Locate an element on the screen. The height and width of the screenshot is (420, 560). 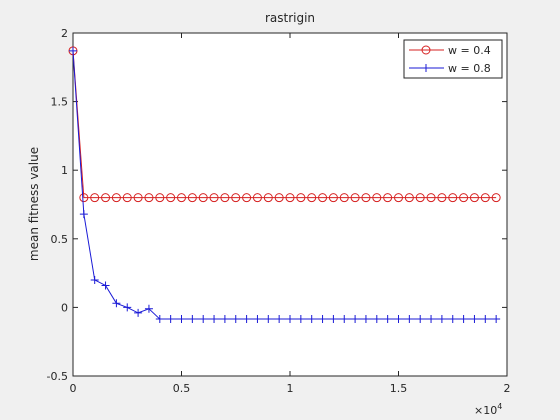
legend-box is located at coordinates (453, 59).